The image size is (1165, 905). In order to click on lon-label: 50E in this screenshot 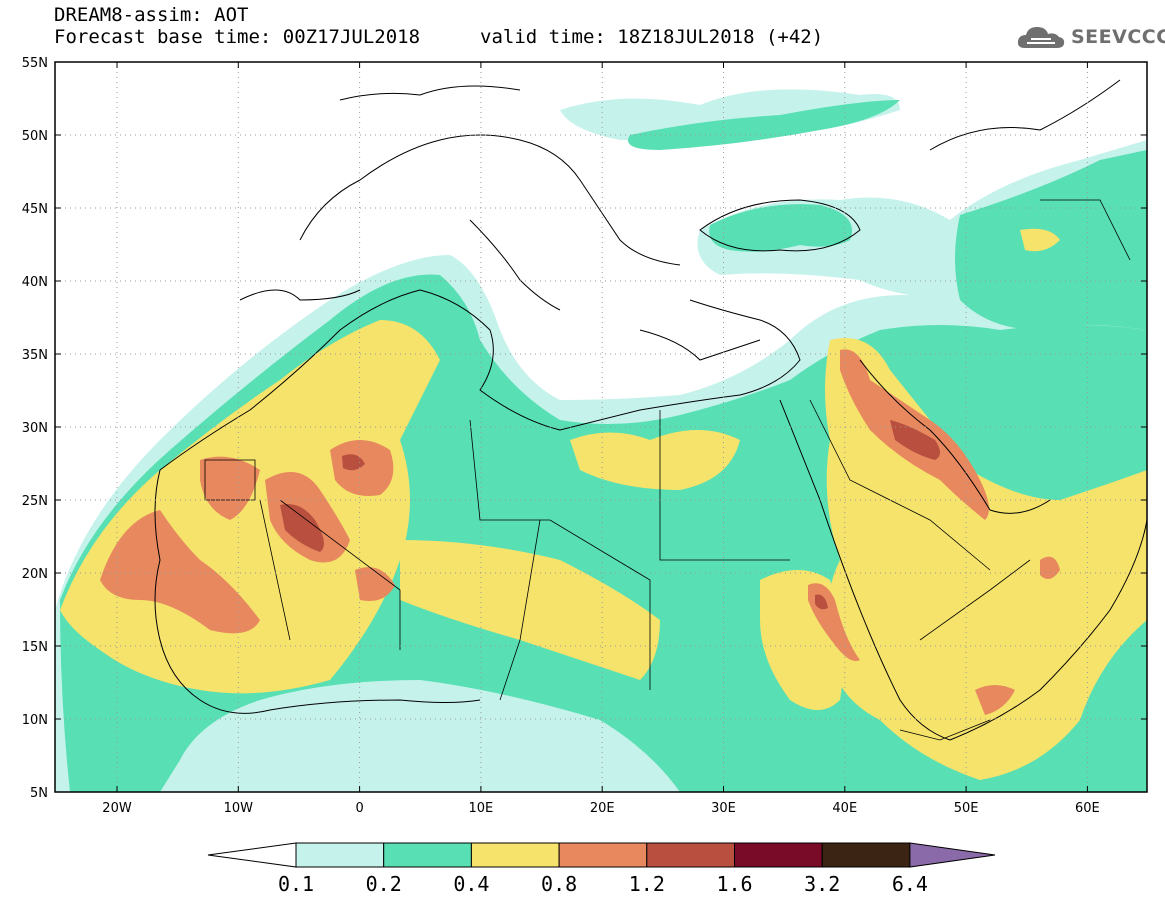, I will do `click(966, 808)`.